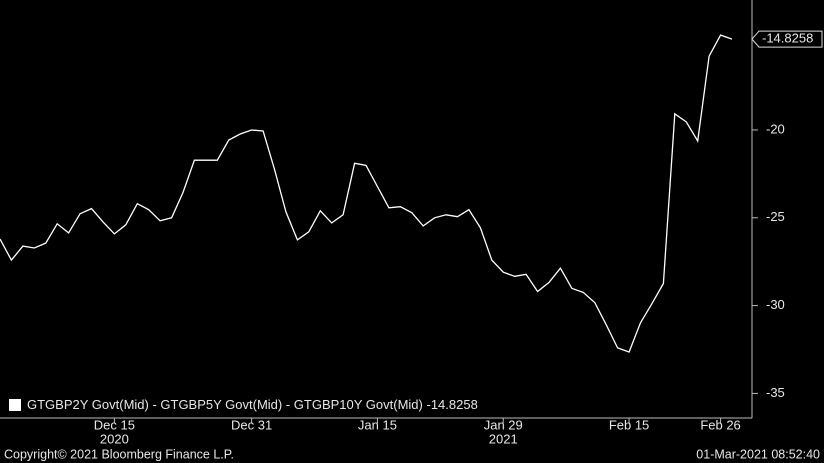 The image size is (824, 463). I want to click on last-value-label: -14.8258, so click(787, 38).